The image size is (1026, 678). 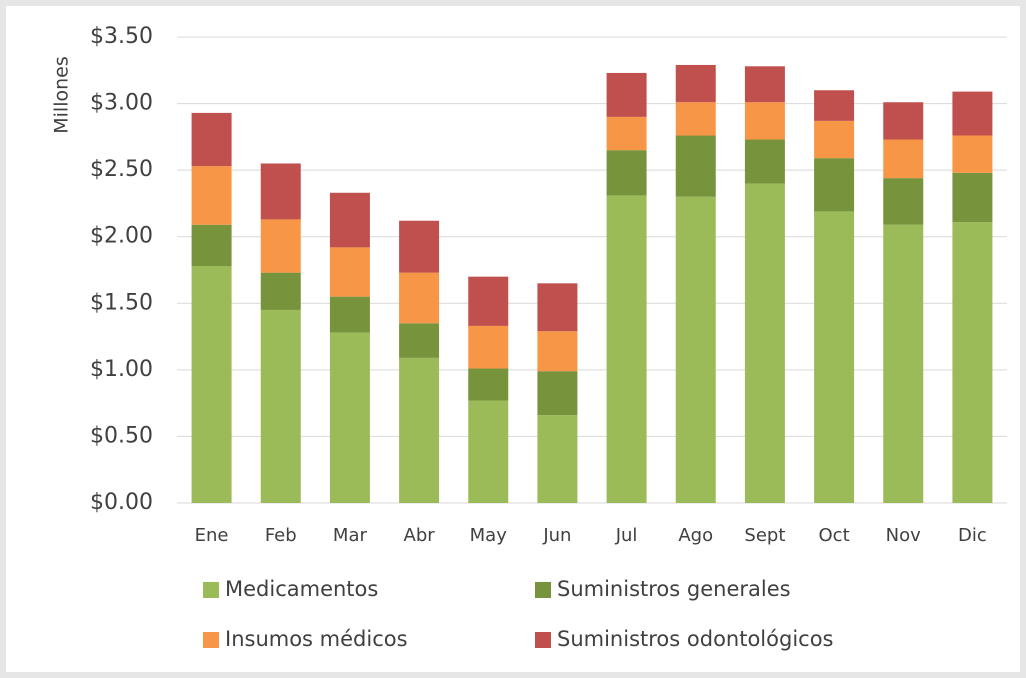 I want to click on legend-label: Medicamentos, so click(x=301, y=589).